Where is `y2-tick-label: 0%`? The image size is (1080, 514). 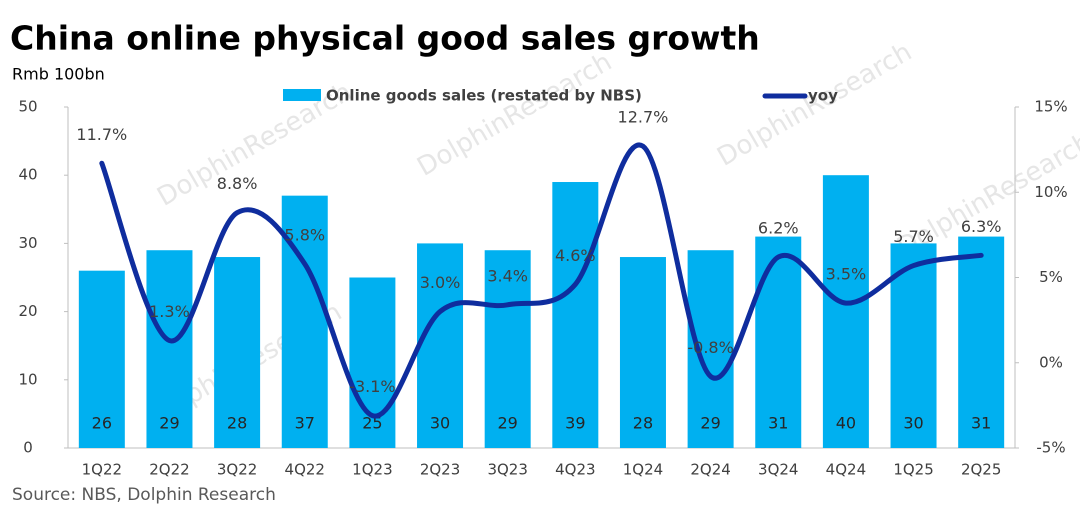
y2-tick-label: 0% is located at coordinates (1051, 362).